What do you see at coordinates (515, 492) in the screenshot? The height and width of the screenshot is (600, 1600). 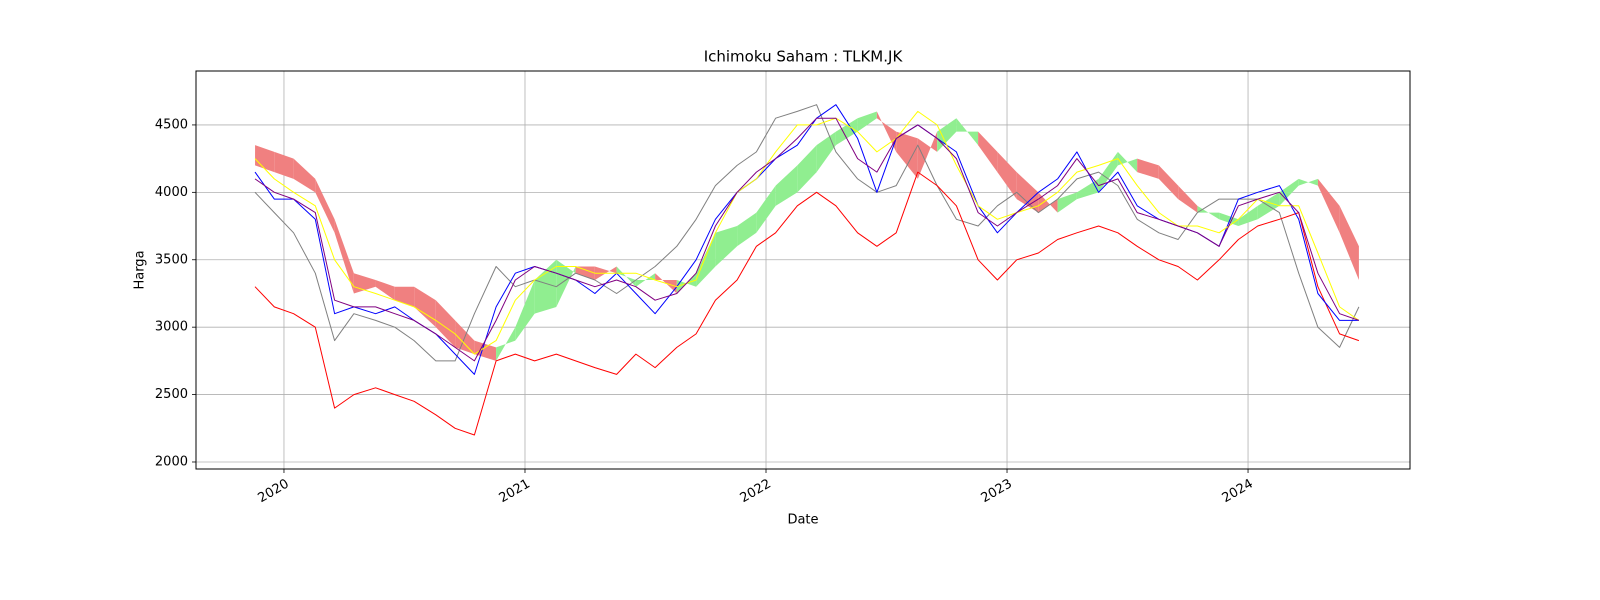 I see `x-tick-label: 2021` at bounding box center [515, 492].